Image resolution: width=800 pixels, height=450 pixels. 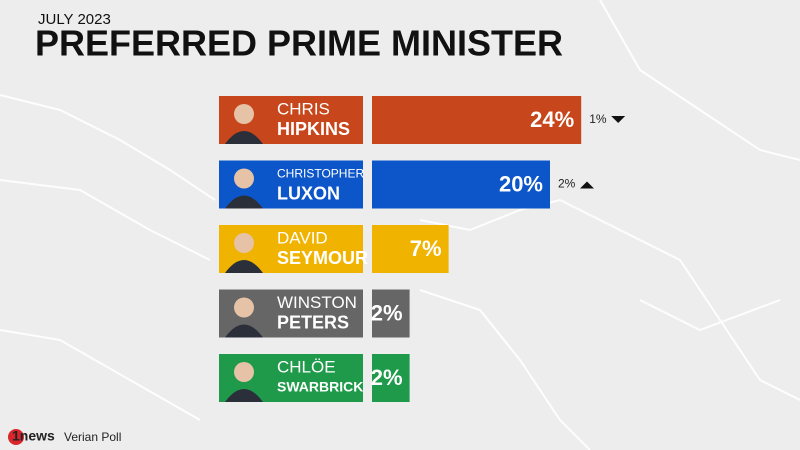 What do you see at coordinates (308, 193) in the screenshot?
I see `last-name: LUXON` at bounding box center [308, 193].